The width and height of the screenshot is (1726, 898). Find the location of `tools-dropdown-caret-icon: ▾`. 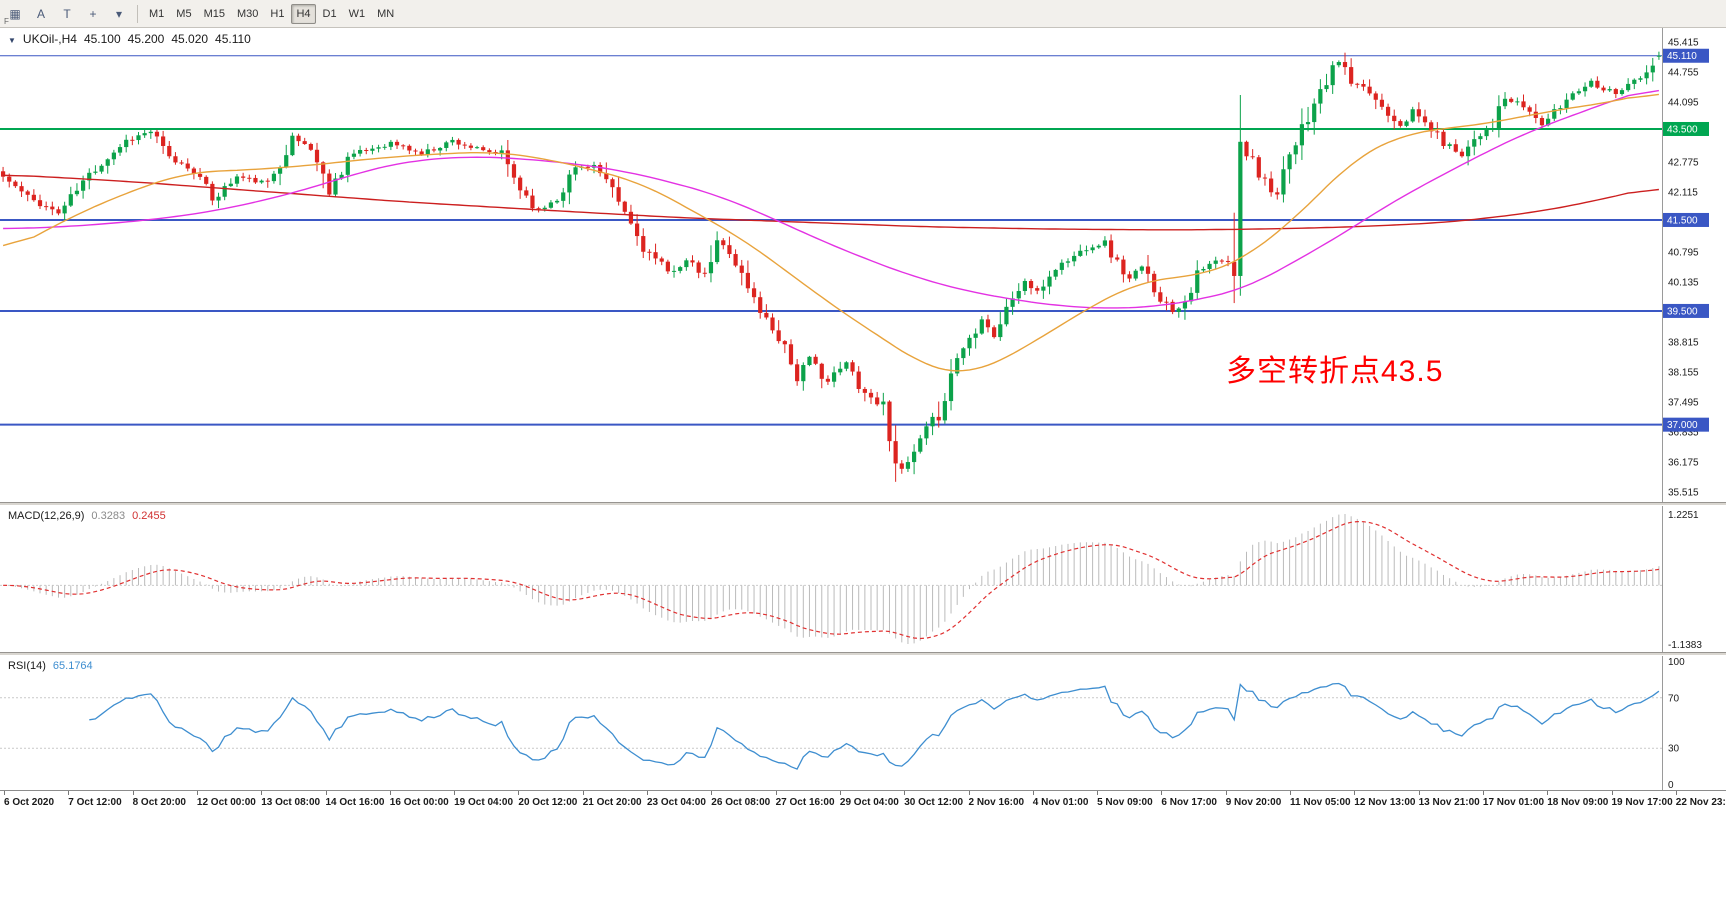

tools-dropdown-caret-icon: ▾ is located at coordinates (119, 13).